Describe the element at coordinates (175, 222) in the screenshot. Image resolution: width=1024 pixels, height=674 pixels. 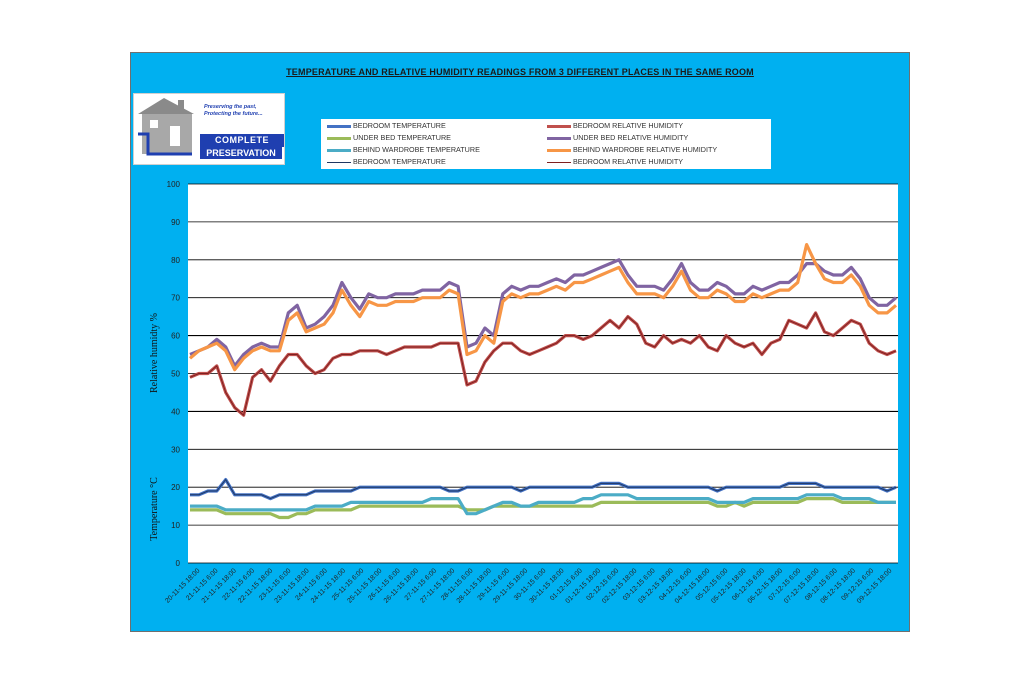
I see `y-tick-label: 90` at that location.